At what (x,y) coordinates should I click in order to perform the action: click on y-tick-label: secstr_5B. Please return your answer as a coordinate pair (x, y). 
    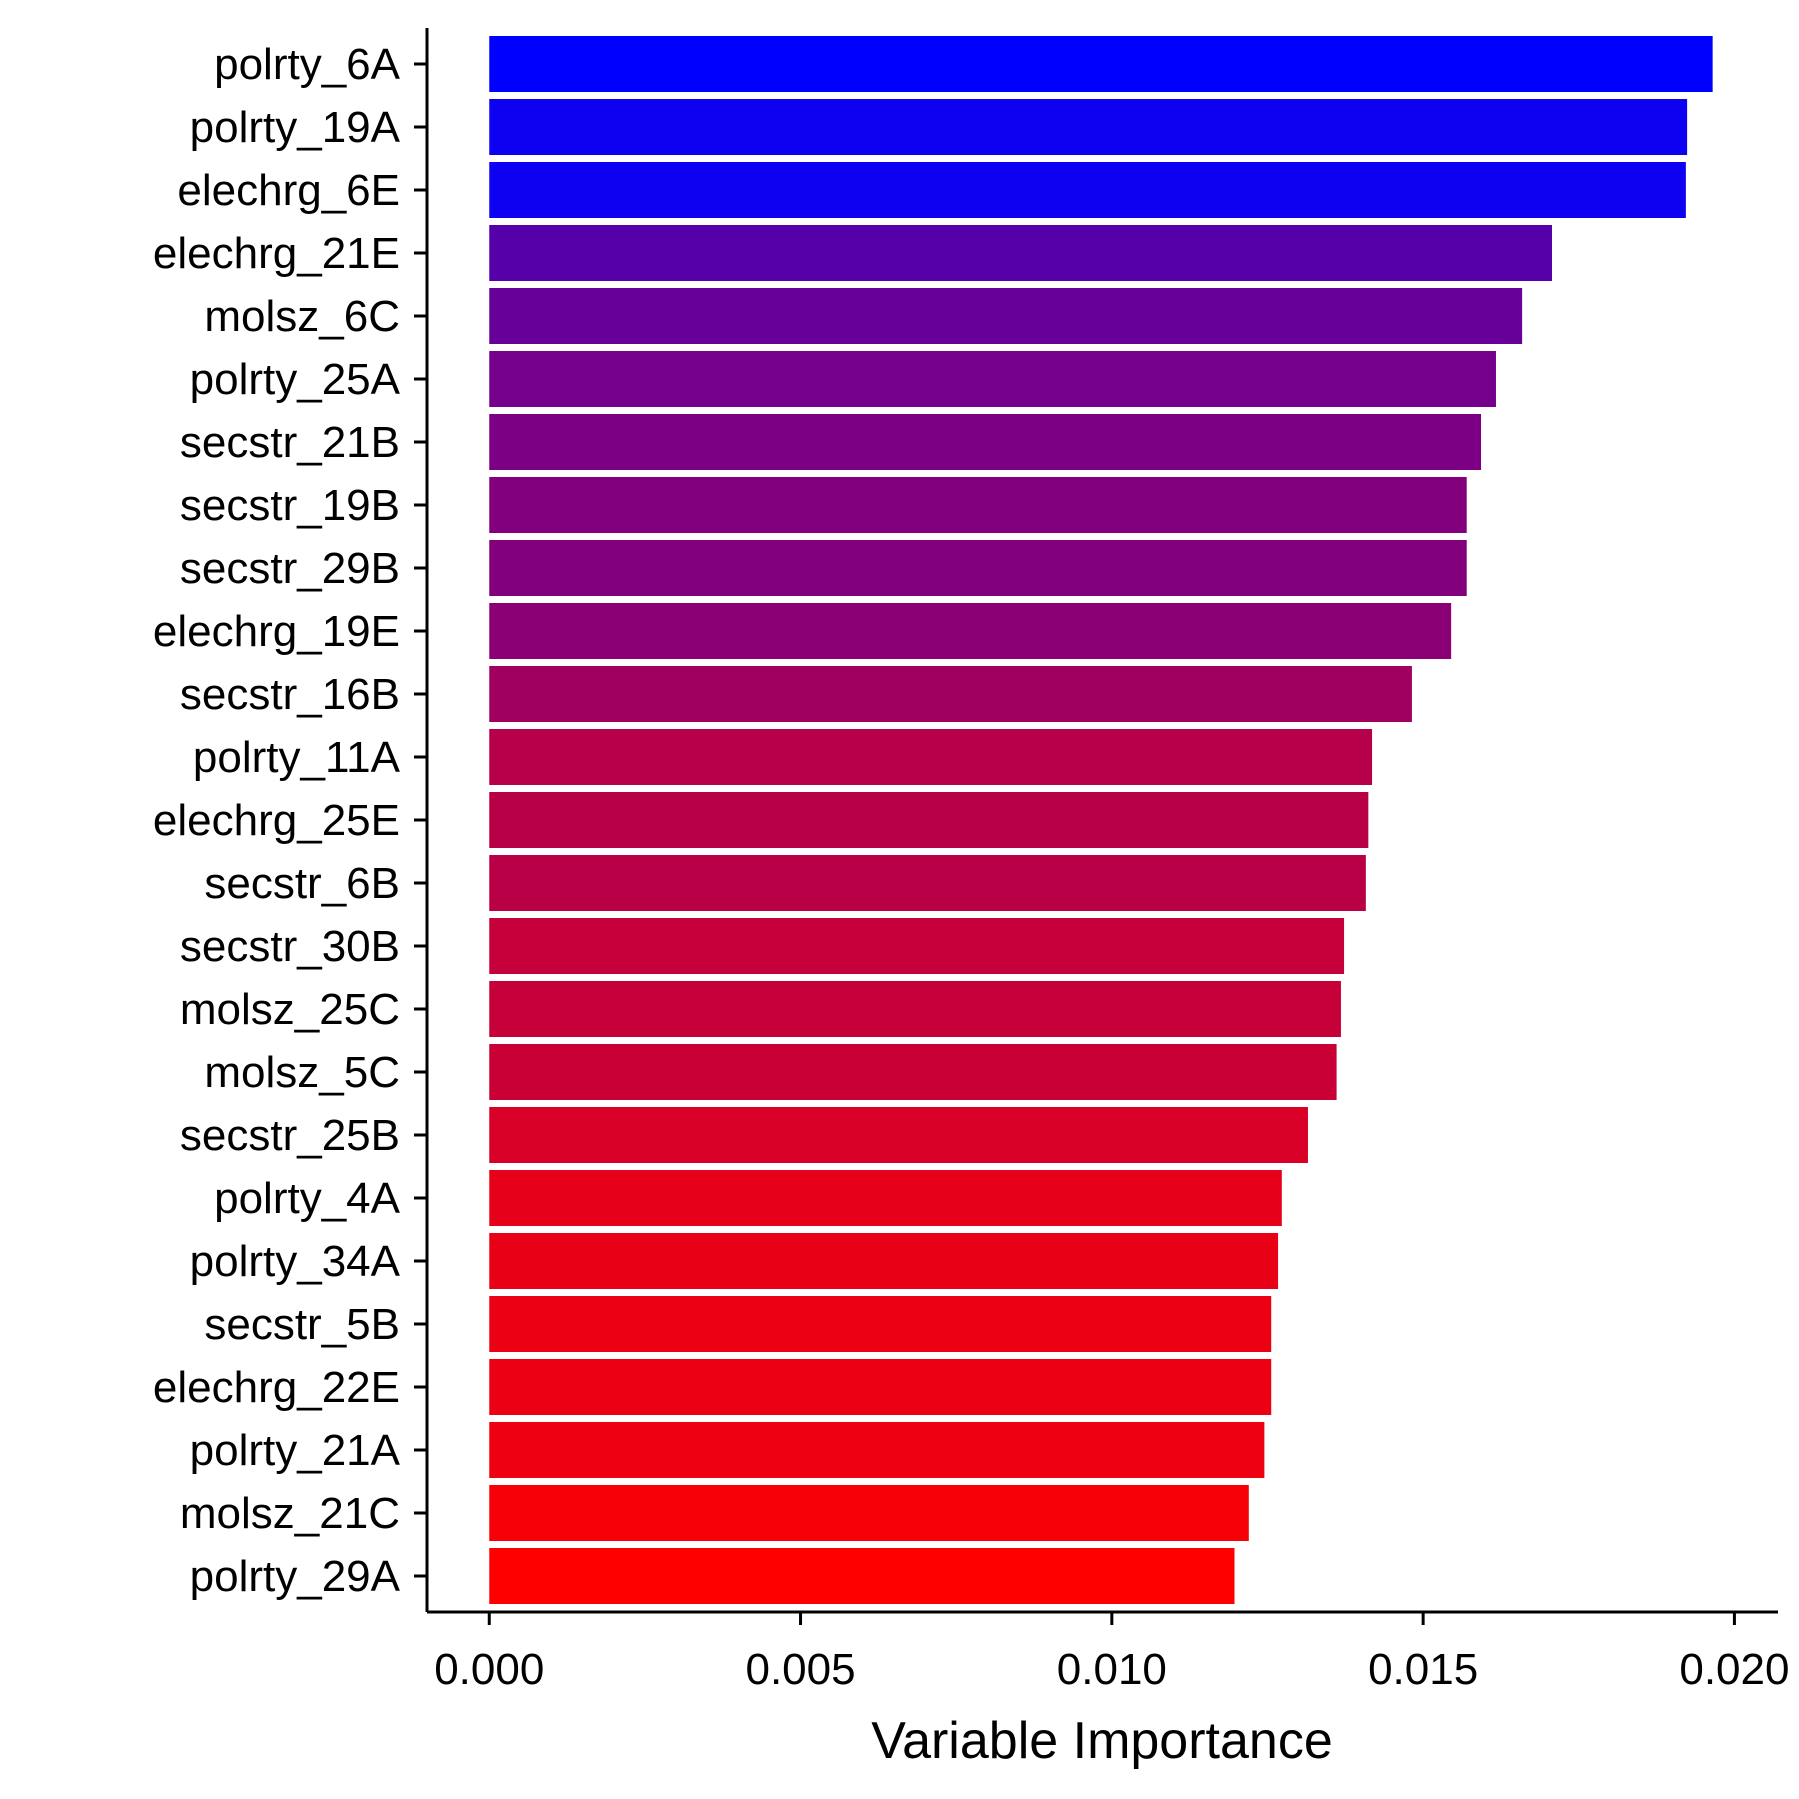
    Looking at the image, I should click on (302, 1324).